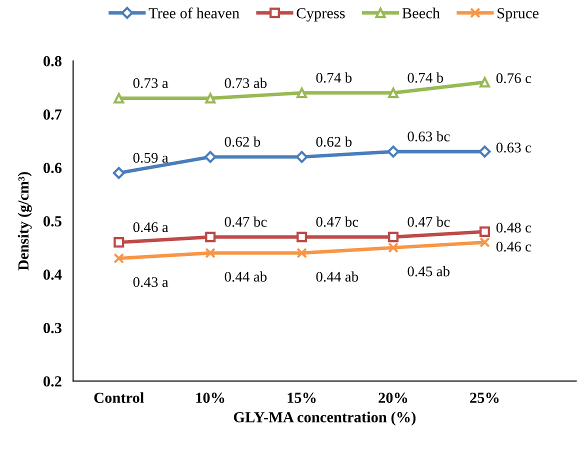 This screenshot has width=585, height=451. Describe the element at coordinates (518, 15) in the screenshot. I see `legend-label: Spruce` at that location.